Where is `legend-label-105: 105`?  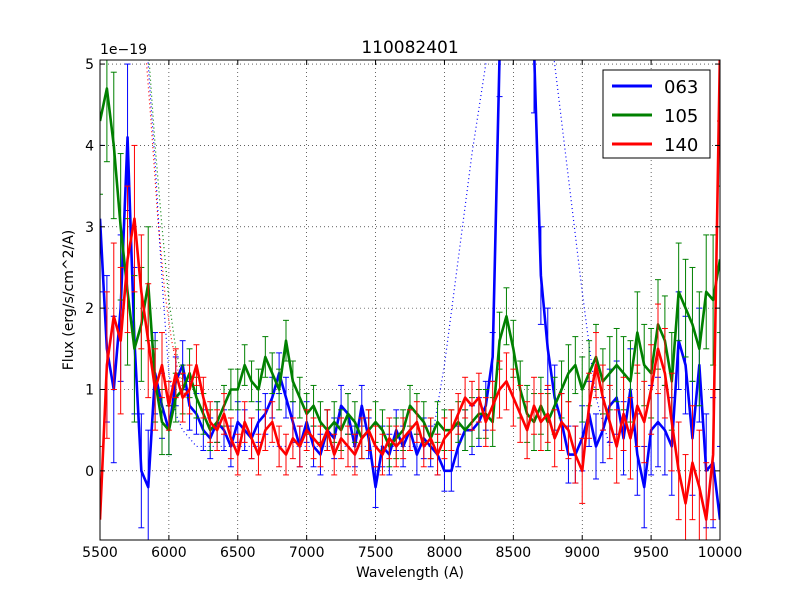
legend-label-105: 105 is located at coordinates (681, 116).